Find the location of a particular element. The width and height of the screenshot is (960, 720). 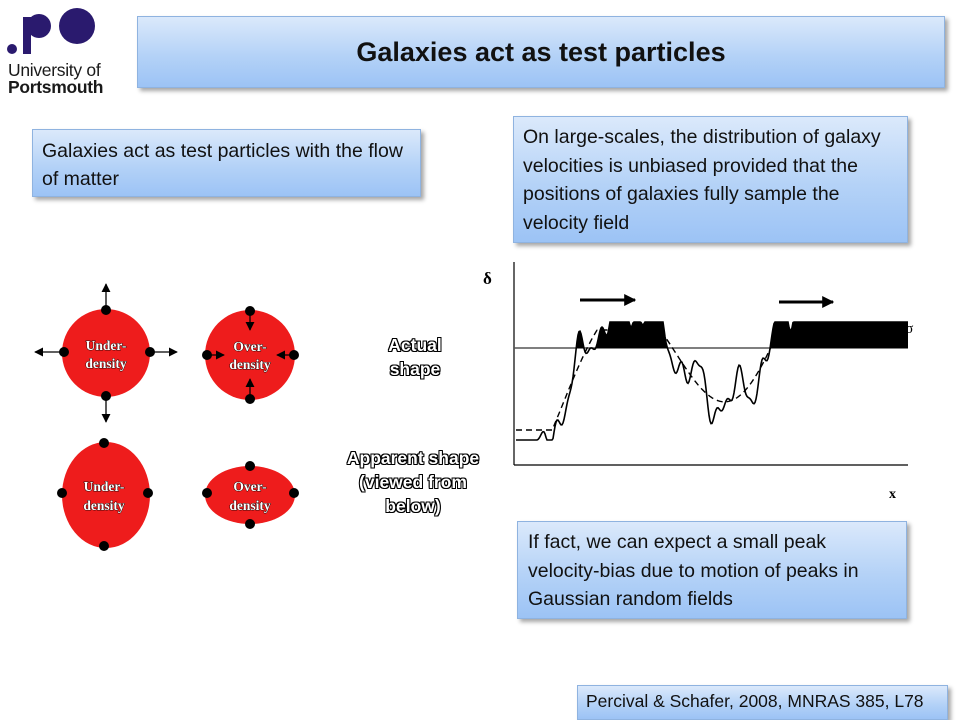

y-axis-label: δ is located at coordinates (487, 278).